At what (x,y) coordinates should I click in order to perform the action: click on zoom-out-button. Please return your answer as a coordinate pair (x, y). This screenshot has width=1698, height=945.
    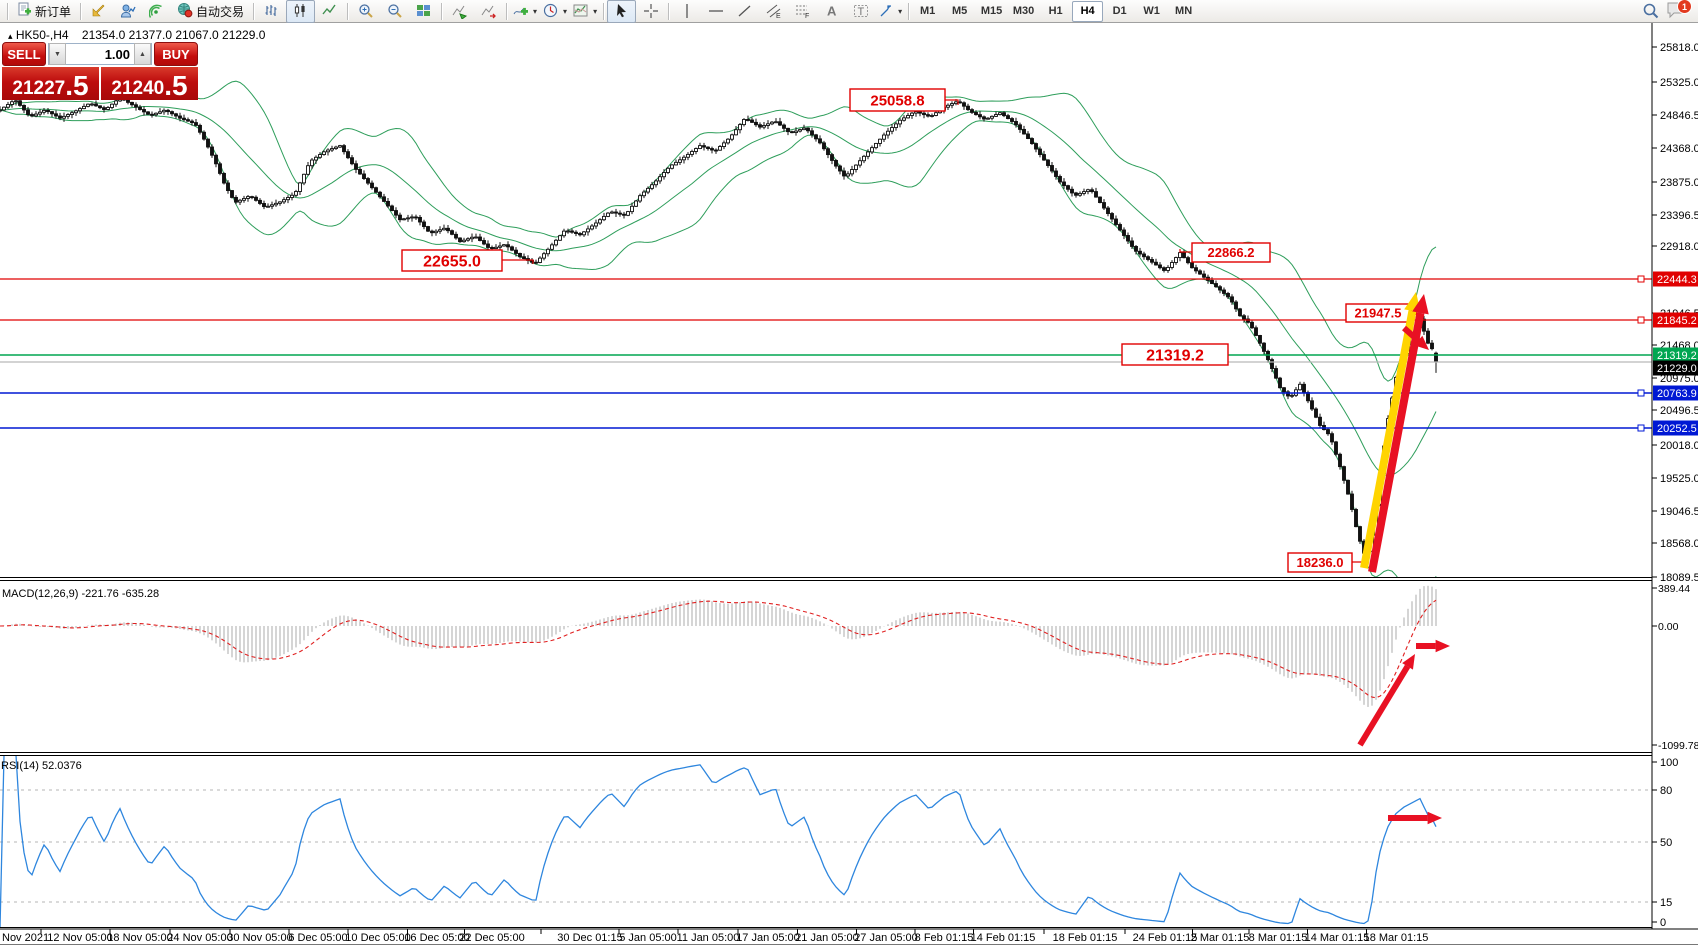
    Looking at the image, I should click on (394, 11).